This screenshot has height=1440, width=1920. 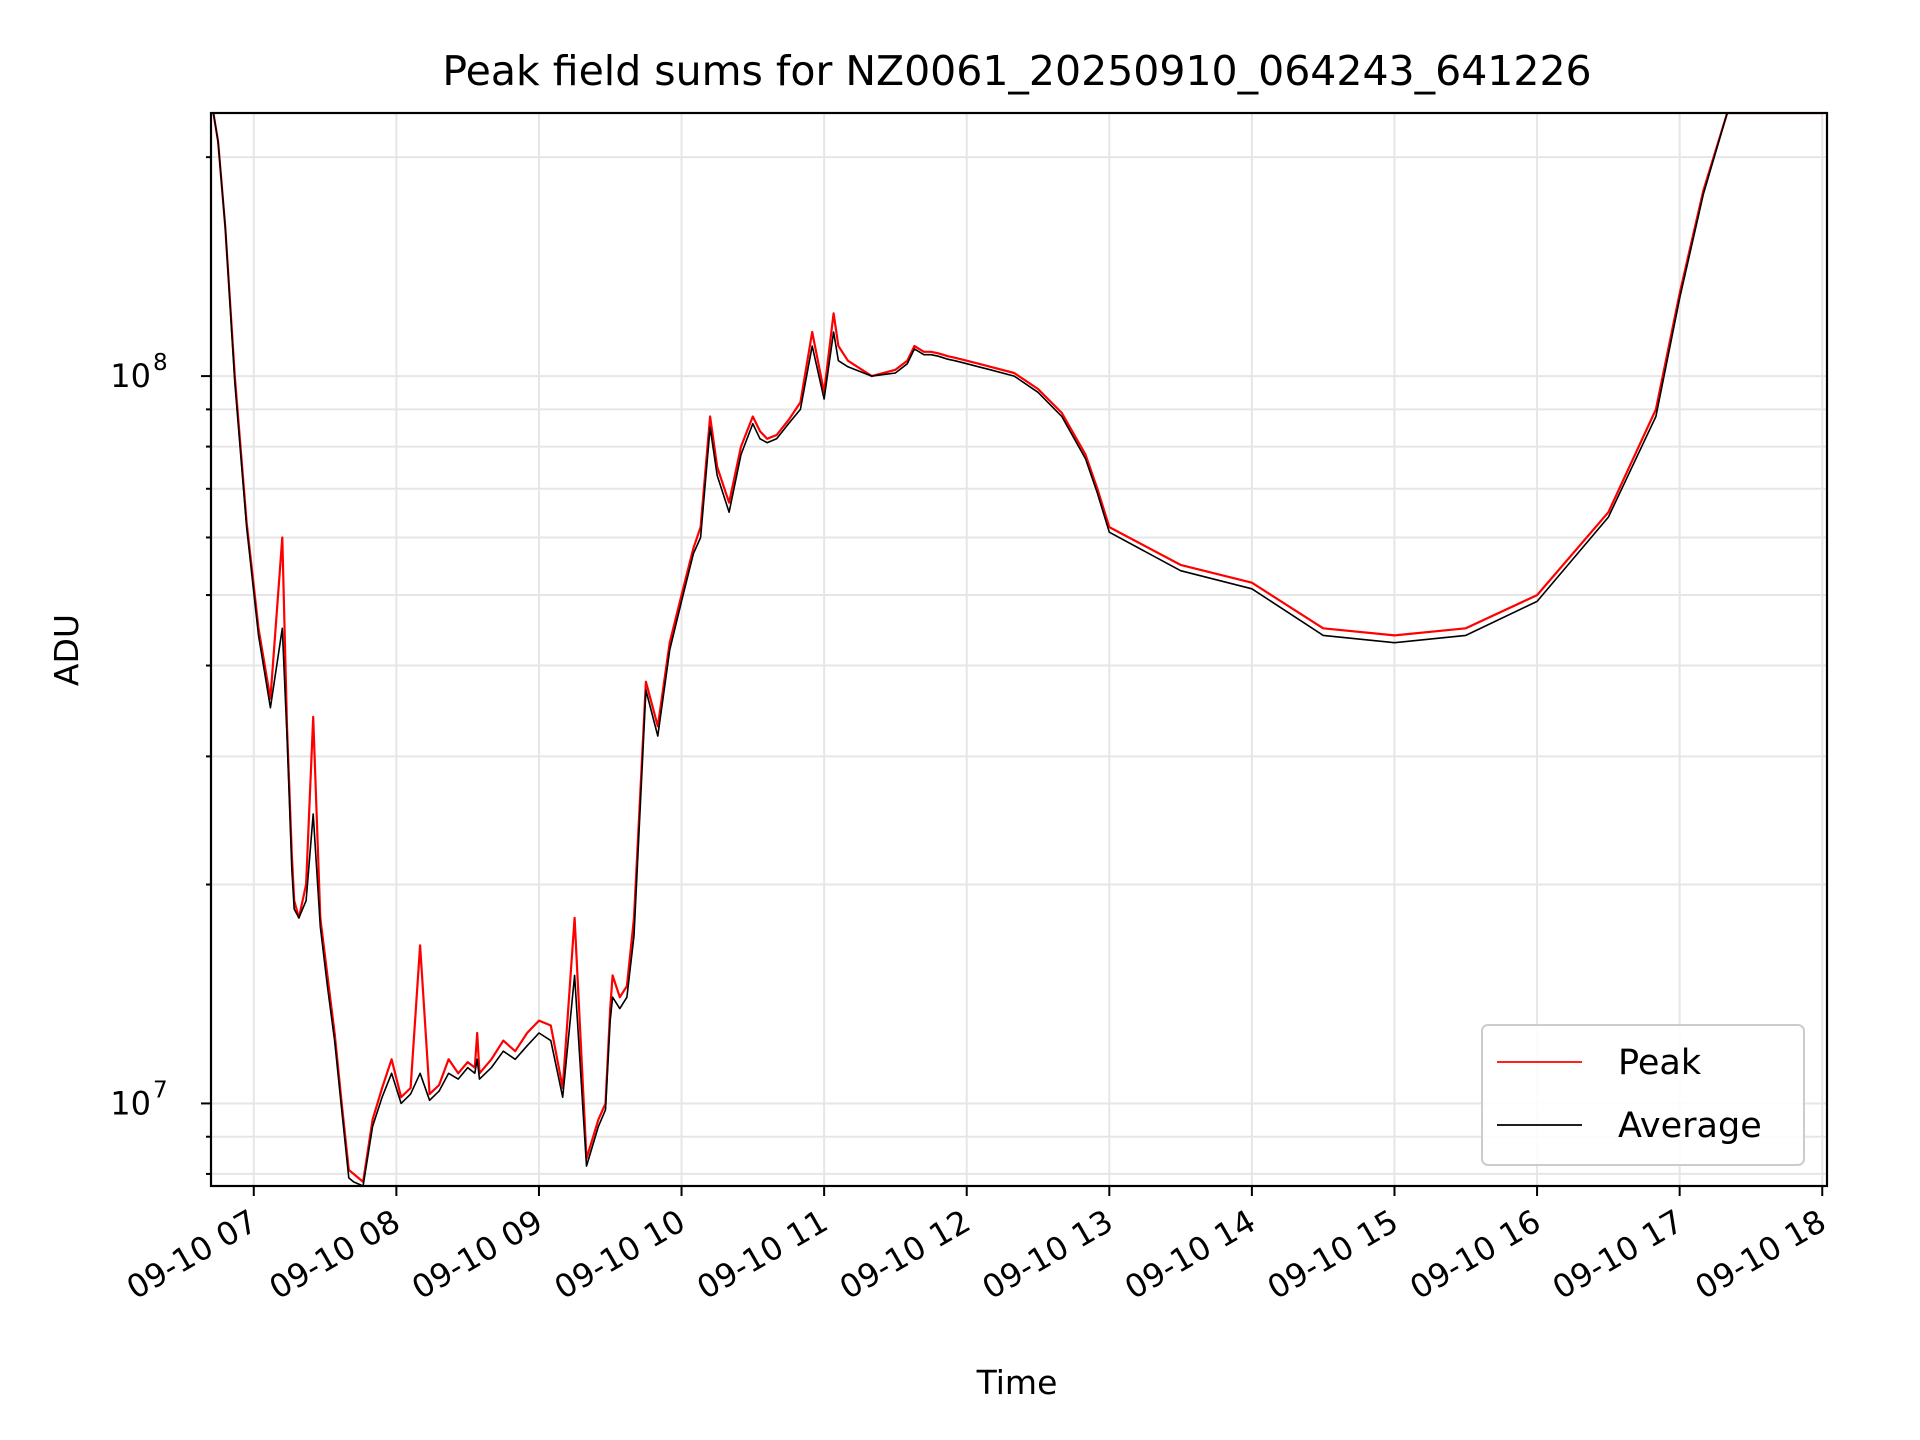 I want to click on y-tick-exponent: 7, so click(x=160, y=1090).